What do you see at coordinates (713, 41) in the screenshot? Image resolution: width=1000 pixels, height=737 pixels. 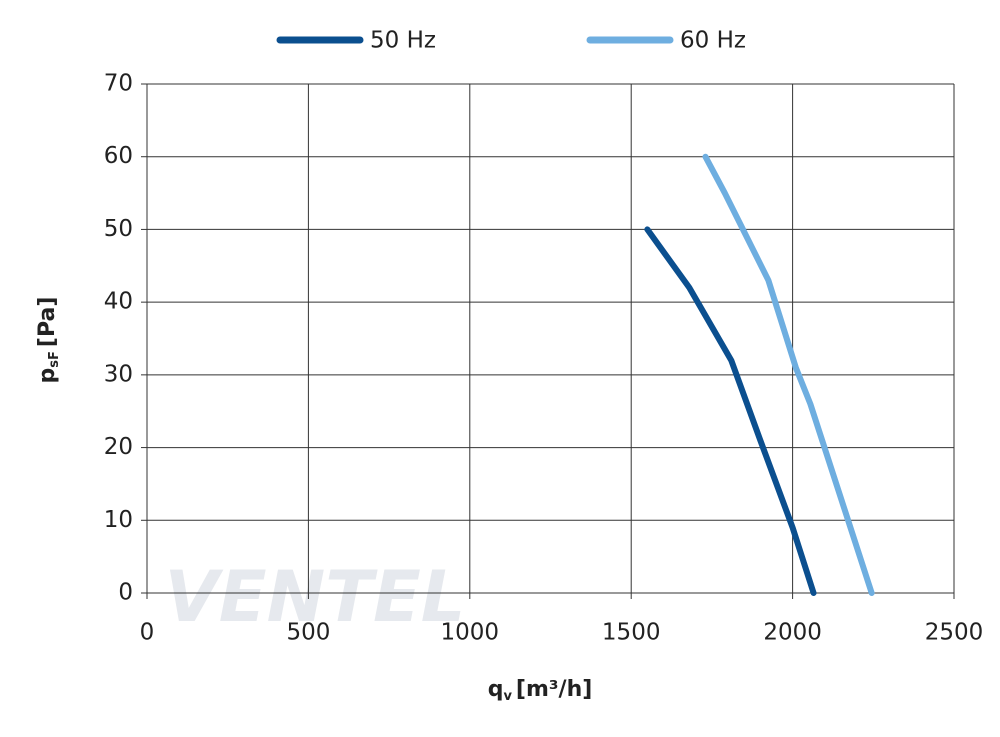 I see `legend-label: 60 Hz` at bounding box center [713, 41].